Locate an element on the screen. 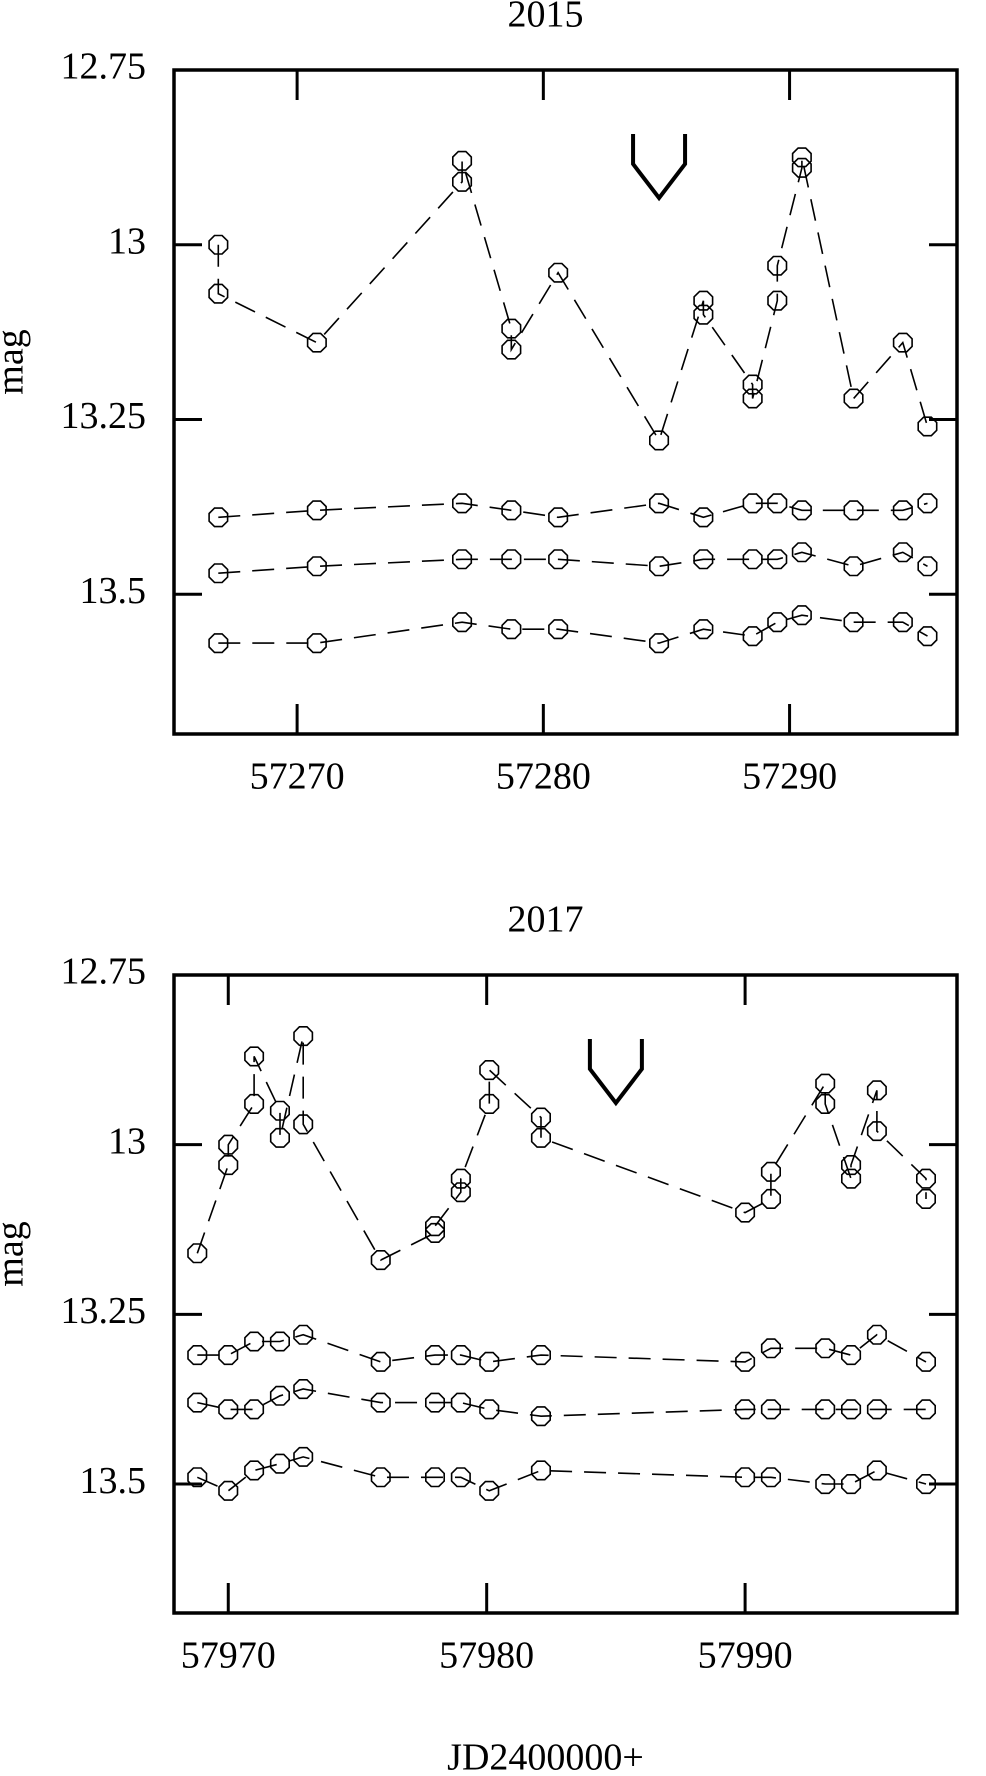 The width and height of the screenshot is (986, 1776). x-tick-label: 57290 is located at coordinates (789, 777).